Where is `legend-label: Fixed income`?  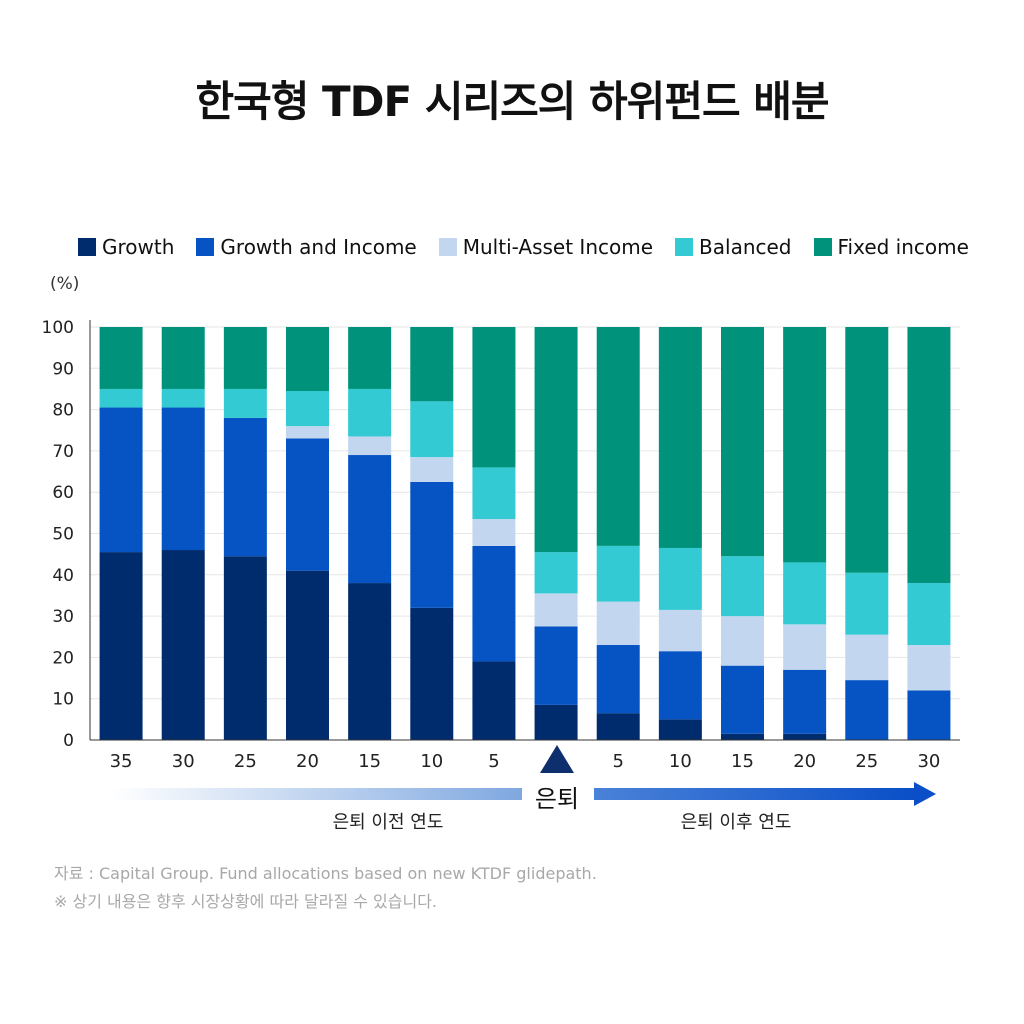 legend-label: Fixed income is located at coordinates (903, 247).